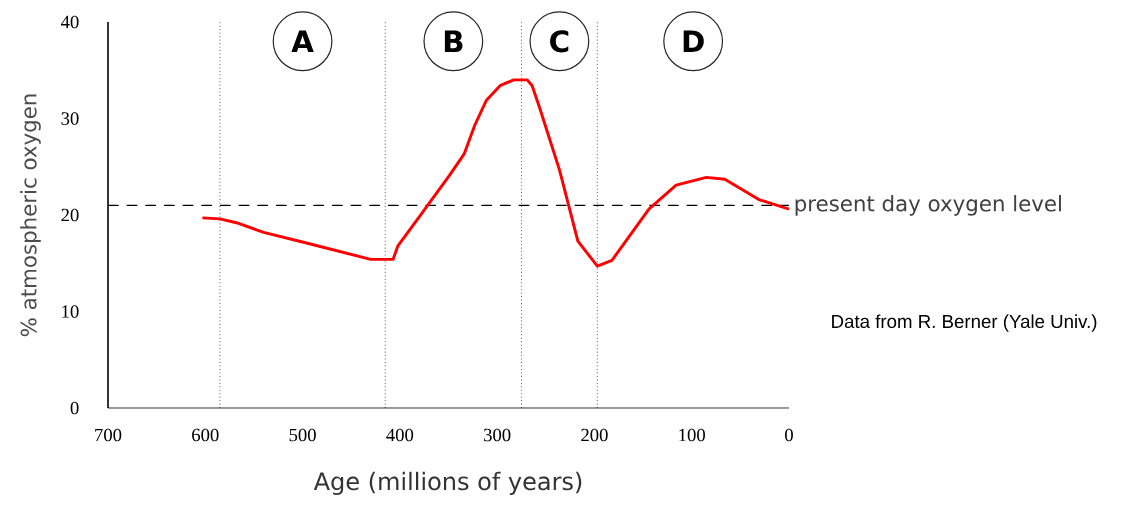 The width and height of the screenshot is (1127, 531). What do you see at coordinates (70, 311) in the screenshot?
I see `y-tick-label: 10` at bounding box center [70, 311].